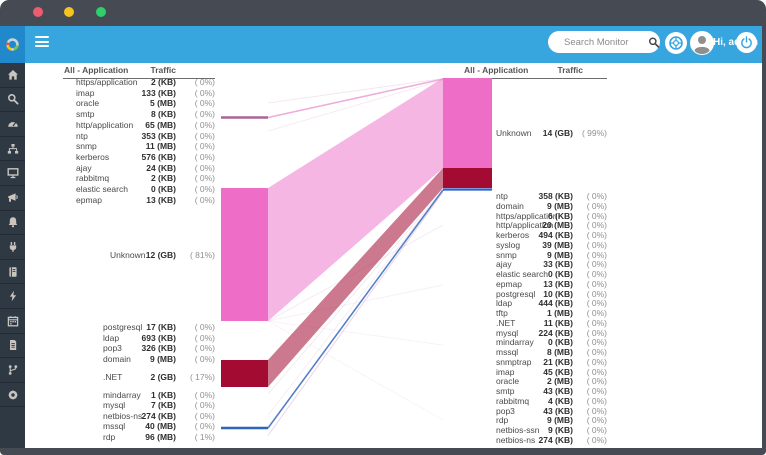  I want to click on traffic-value: 224 (KB), so click(555, 332).